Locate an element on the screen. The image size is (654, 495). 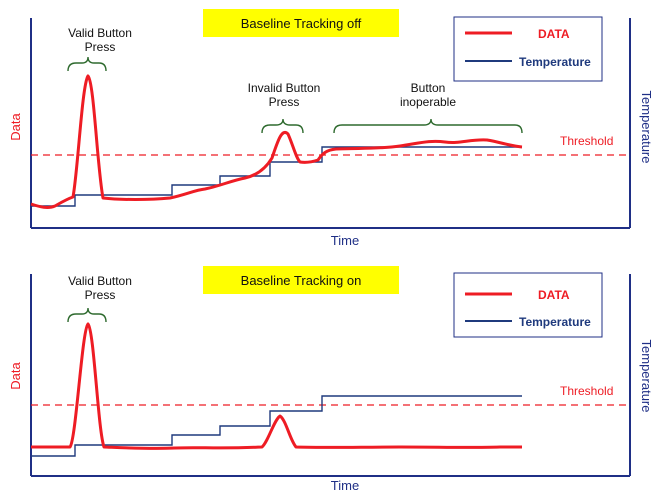
annotation-button-inoperable: Button inoperable is located at coordinates (428, 107).